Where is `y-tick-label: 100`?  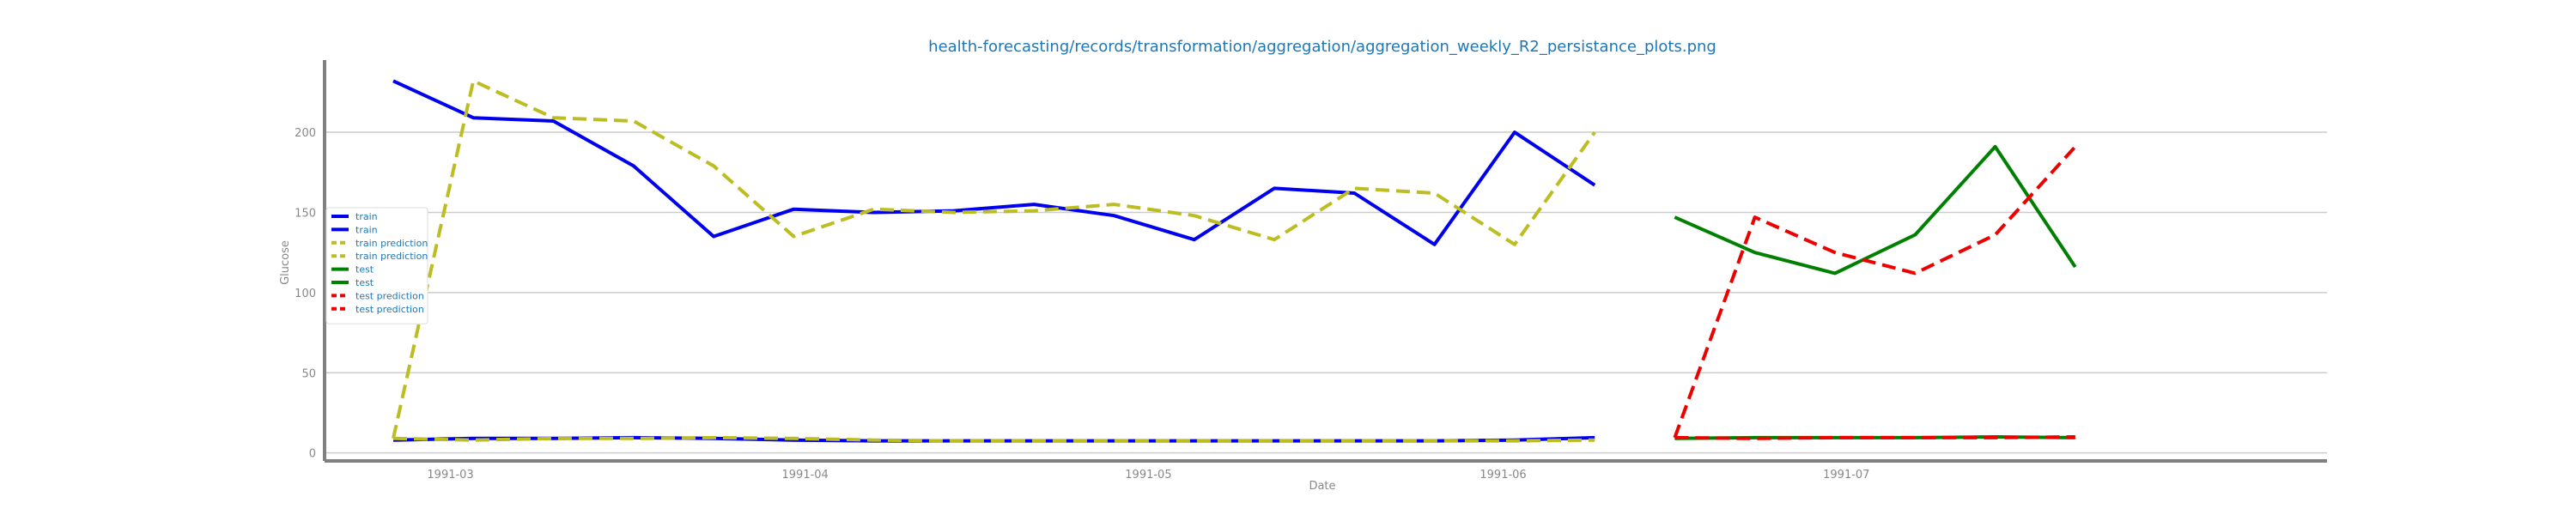 y-tick-label: 100 is located at coordinates (305, 294).